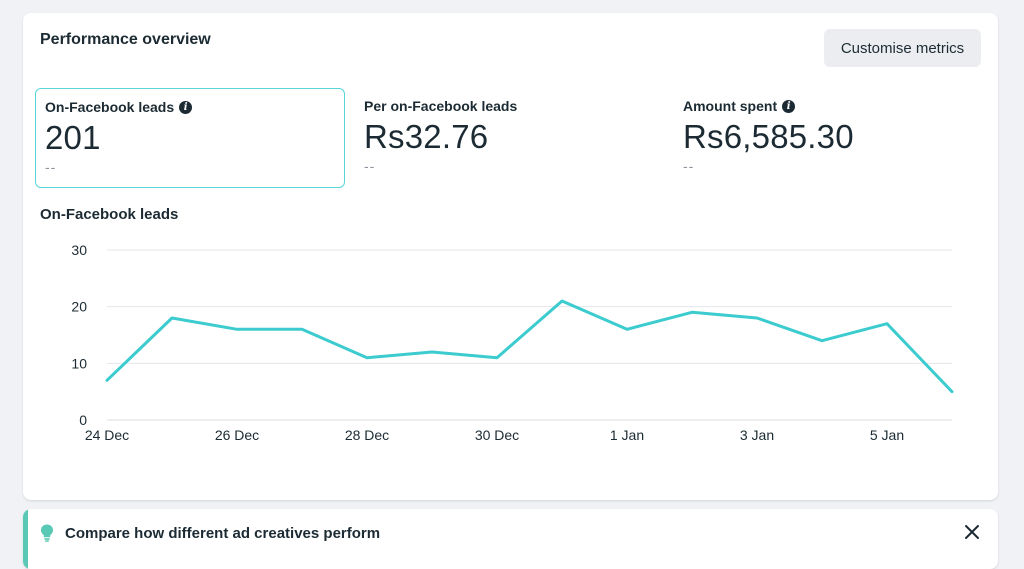  What do you see at coordinates (497, 435) in the screenshot?
I see `x-tick-label: 30 Dec` at bounding box center [497, 435].